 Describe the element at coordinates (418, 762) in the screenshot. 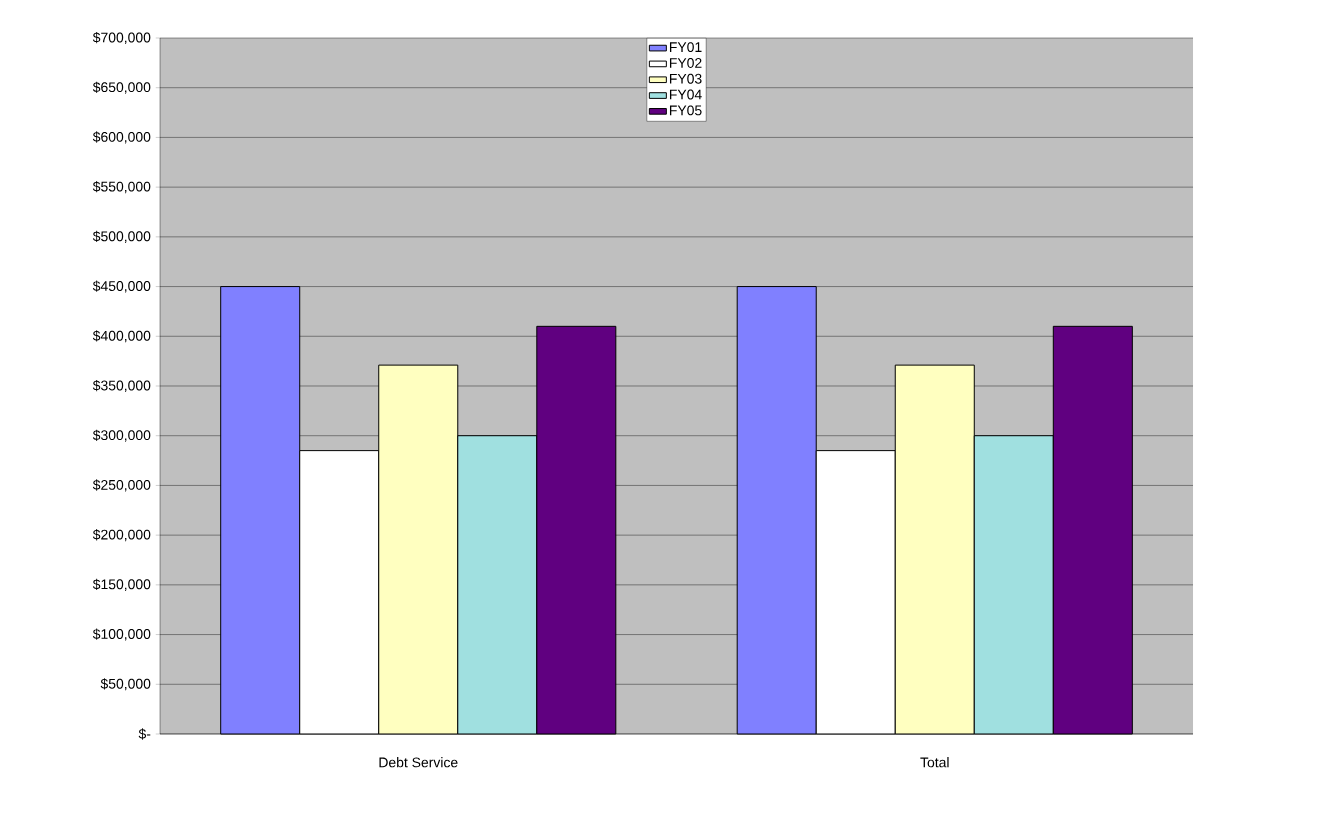

I see `x-tick-label: Debt Service` at that location.